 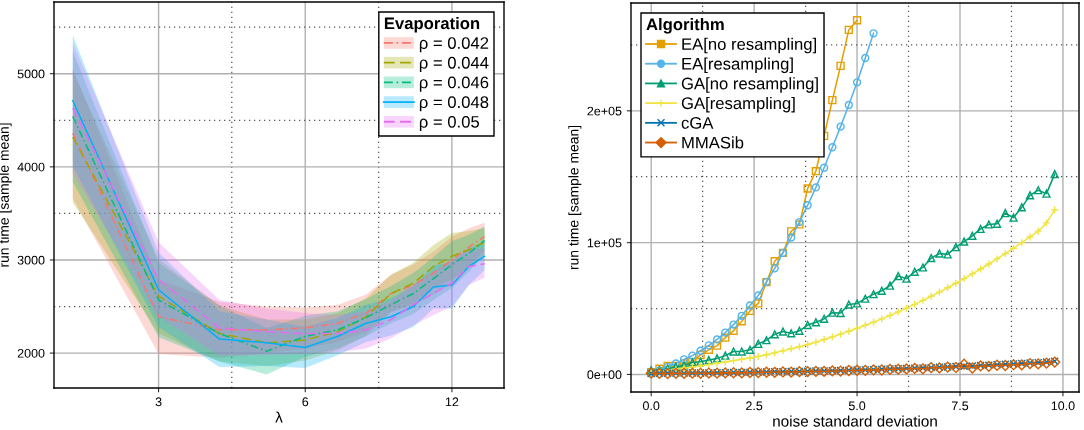 I want to click on x-axis-title: noise standard deviation, so click(x=855, y=421).